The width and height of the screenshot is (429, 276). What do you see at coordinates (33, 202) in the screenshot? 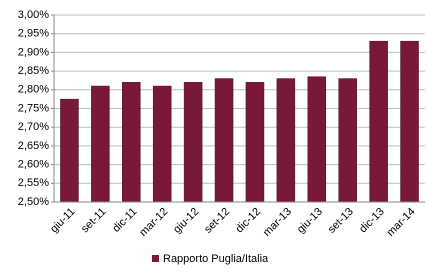
I see `y-tick-label: 2,50%` at bounding box center [33, 202].